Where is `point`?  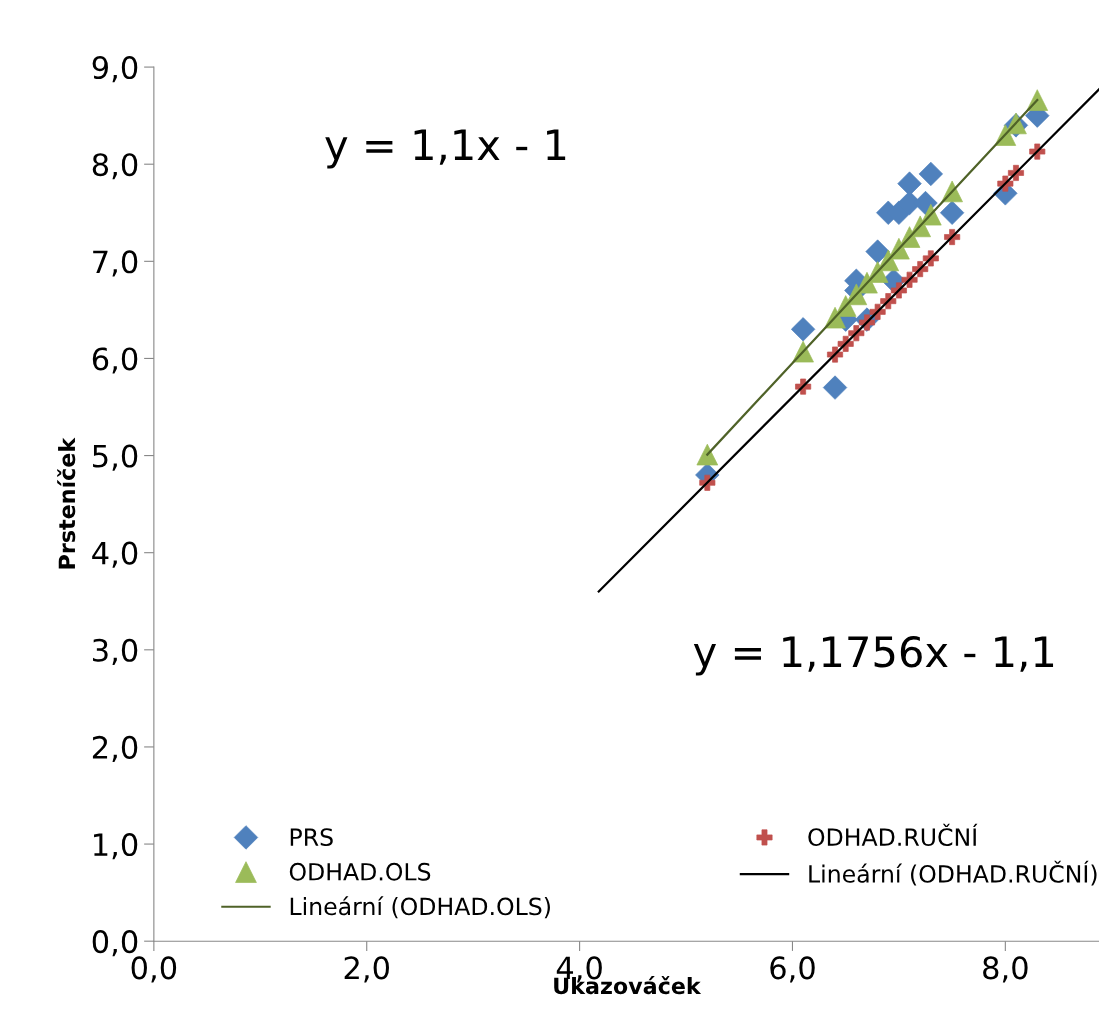 point is located at coordinates (835, 387).